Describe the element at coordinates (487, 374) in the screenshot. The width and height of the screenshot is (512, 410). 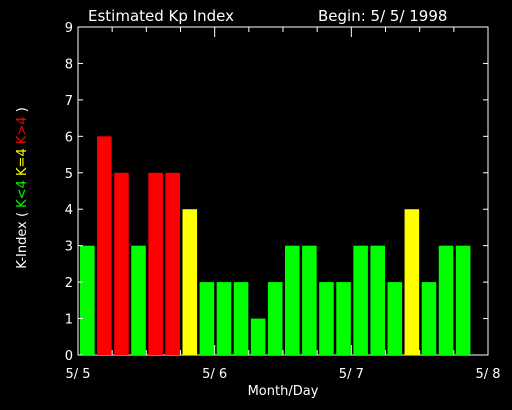
I see `x-tick-label: 5/ 8` at that location.